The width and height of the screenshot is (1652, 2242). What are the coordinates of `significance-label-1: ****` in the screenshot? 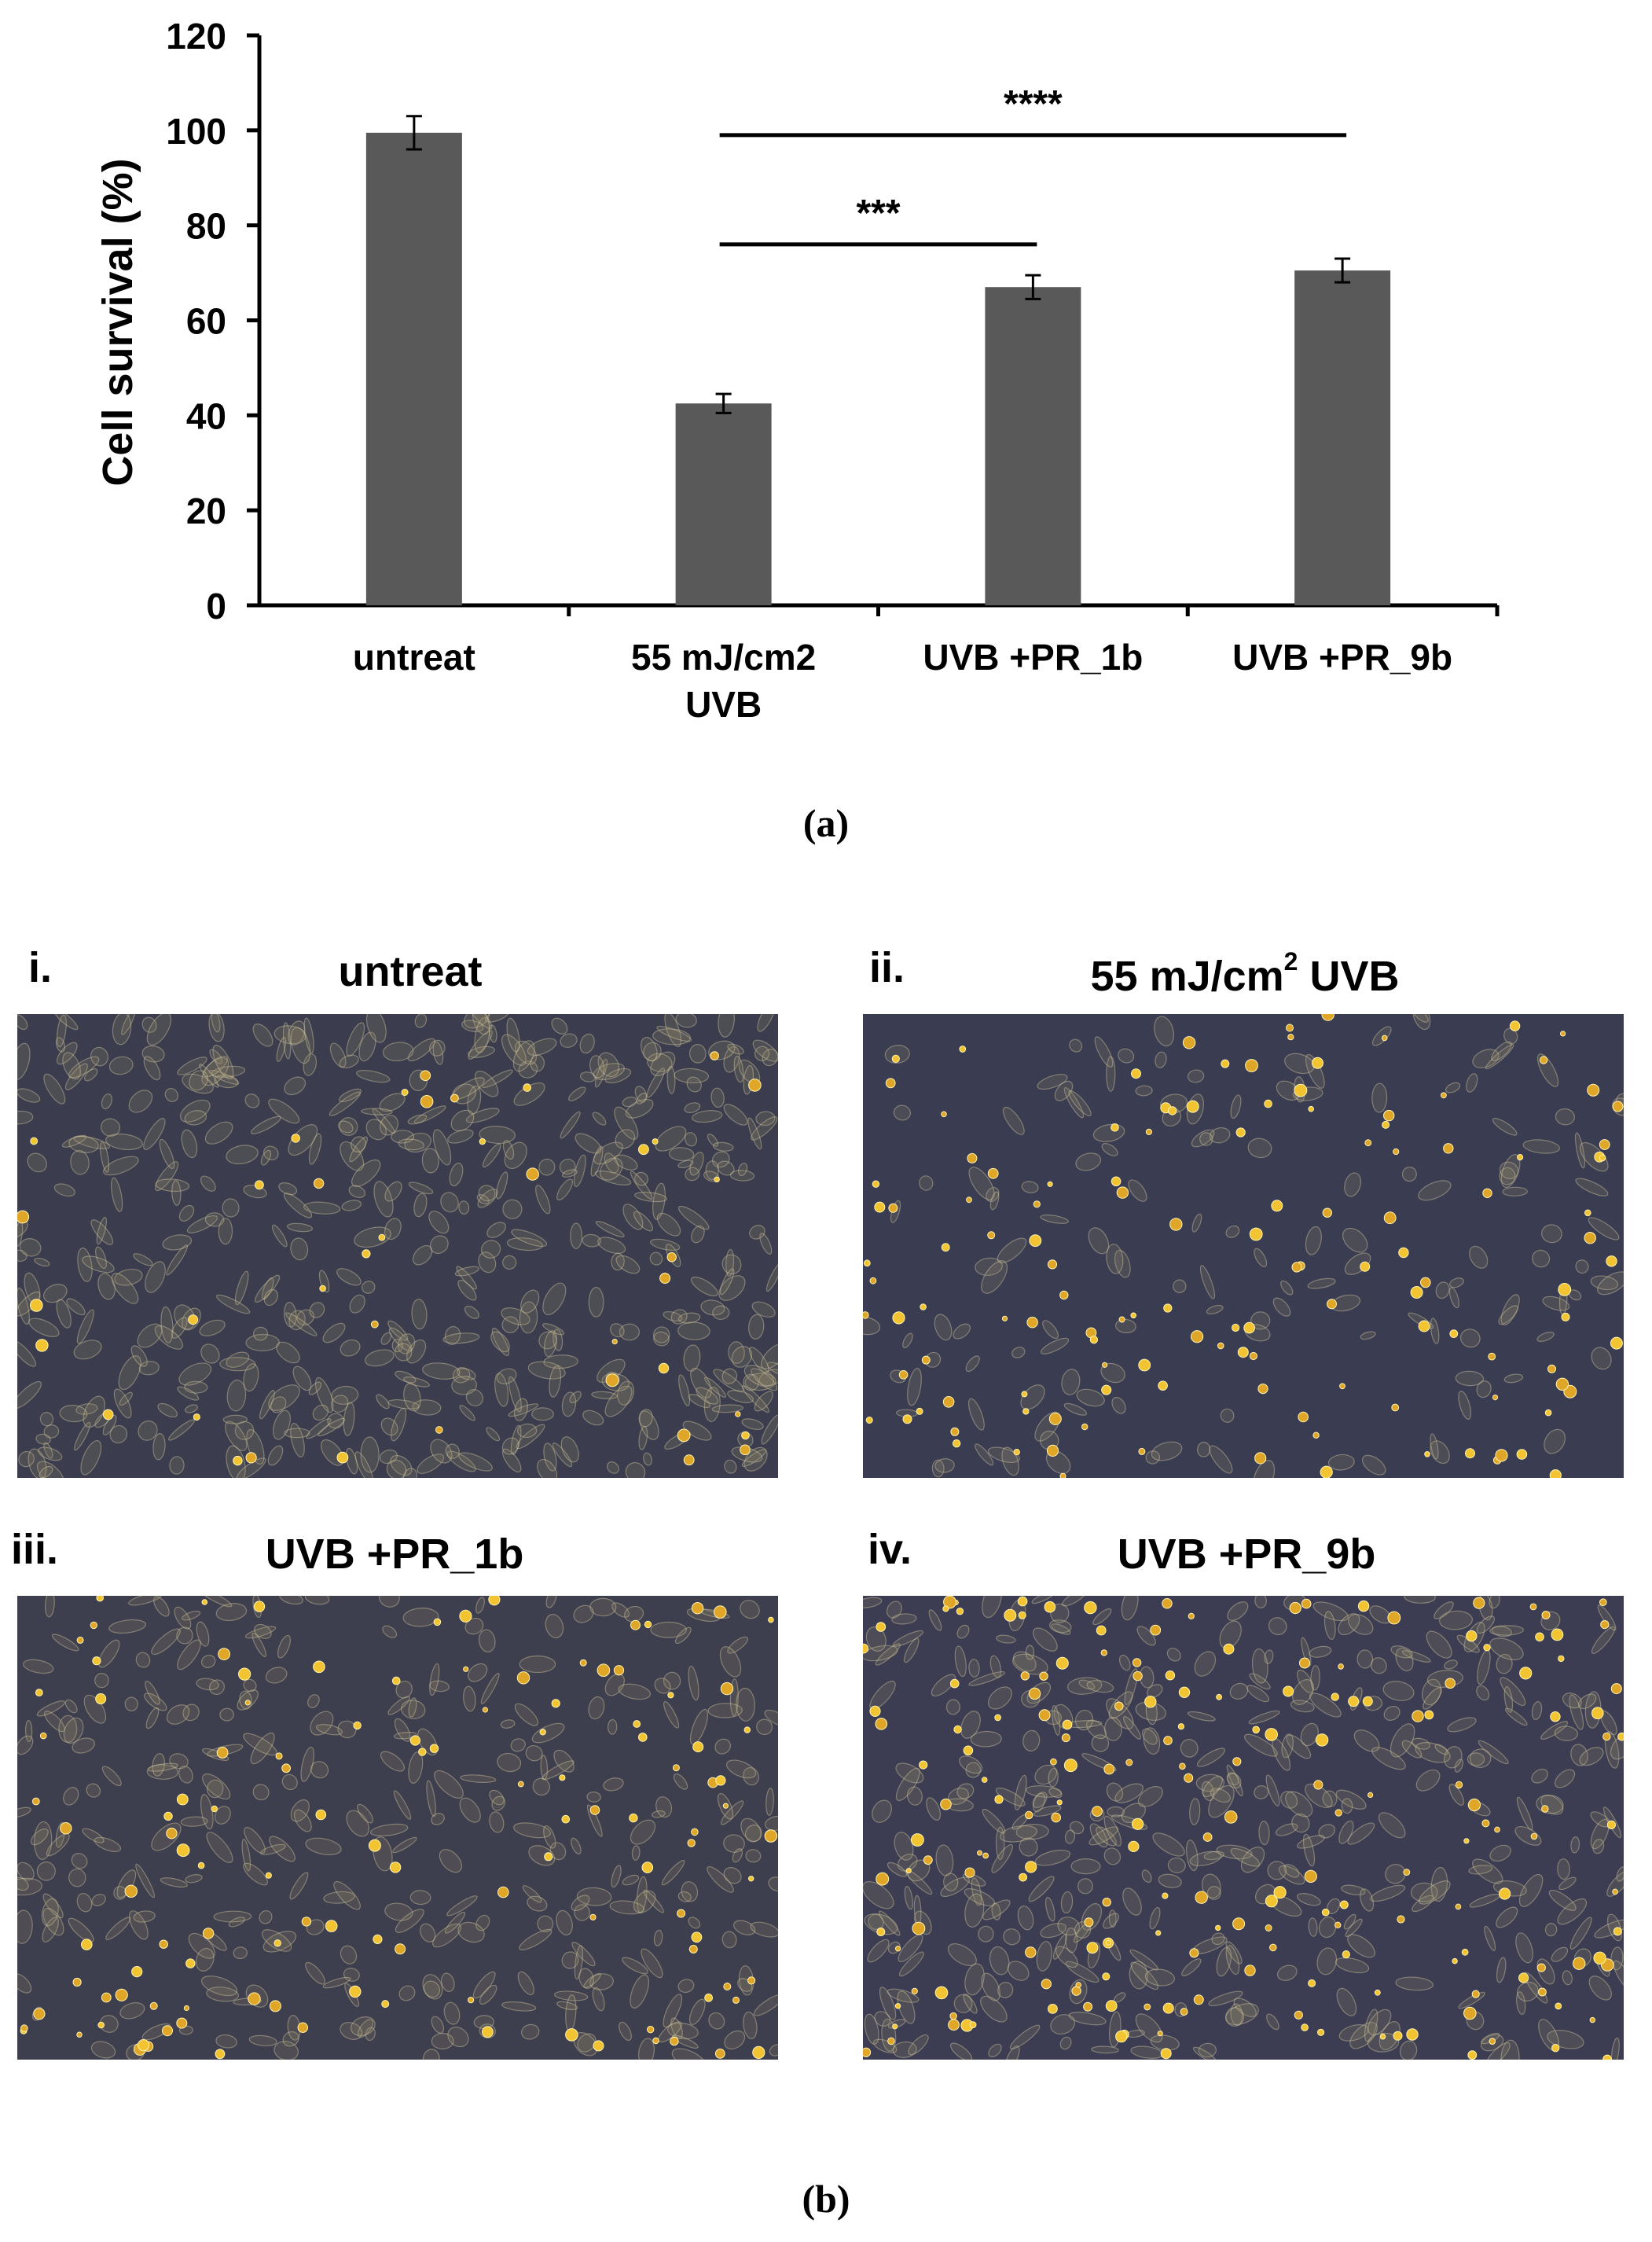 It's located at (1033, 104).